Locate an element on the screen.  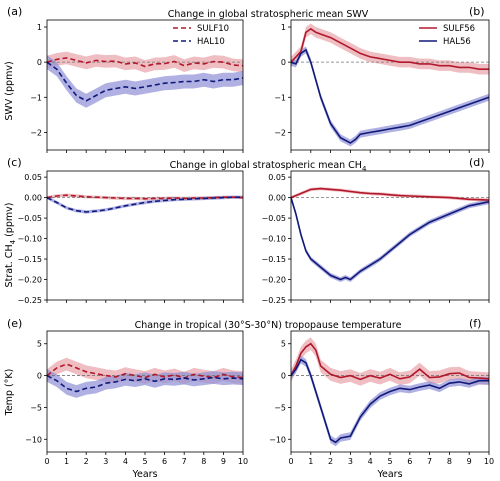
xtick-label-f: 6 is located at coordinates (409, 461).